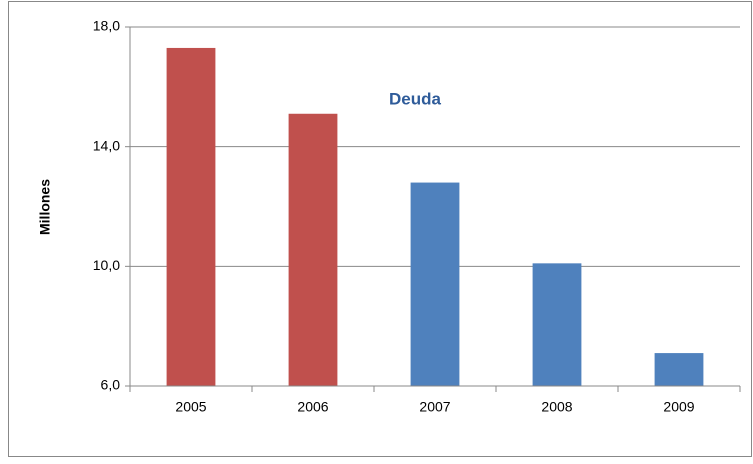 The image size is (753, 464). What do you see at coordinates (190, 407) in the screenshot?
I see `x-tick-label: 2005` at bounding box center [190, 407].